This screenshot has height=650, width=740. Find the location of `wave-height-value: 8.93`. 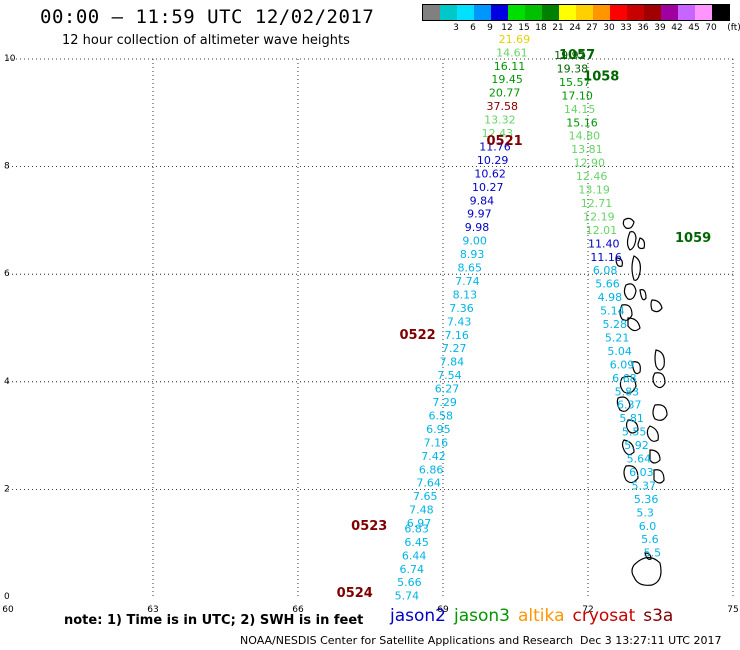

wave-height-value: 8.93 is located at coordinates (472, 254).